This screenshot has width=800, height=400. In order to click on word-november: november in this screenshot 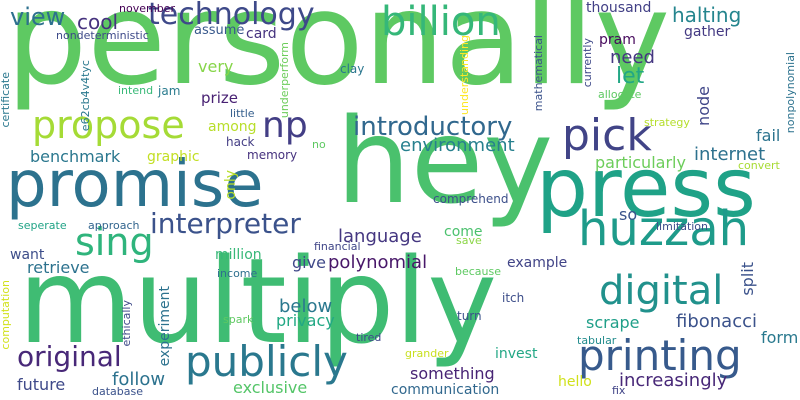, I will do `click(147, 8)`.